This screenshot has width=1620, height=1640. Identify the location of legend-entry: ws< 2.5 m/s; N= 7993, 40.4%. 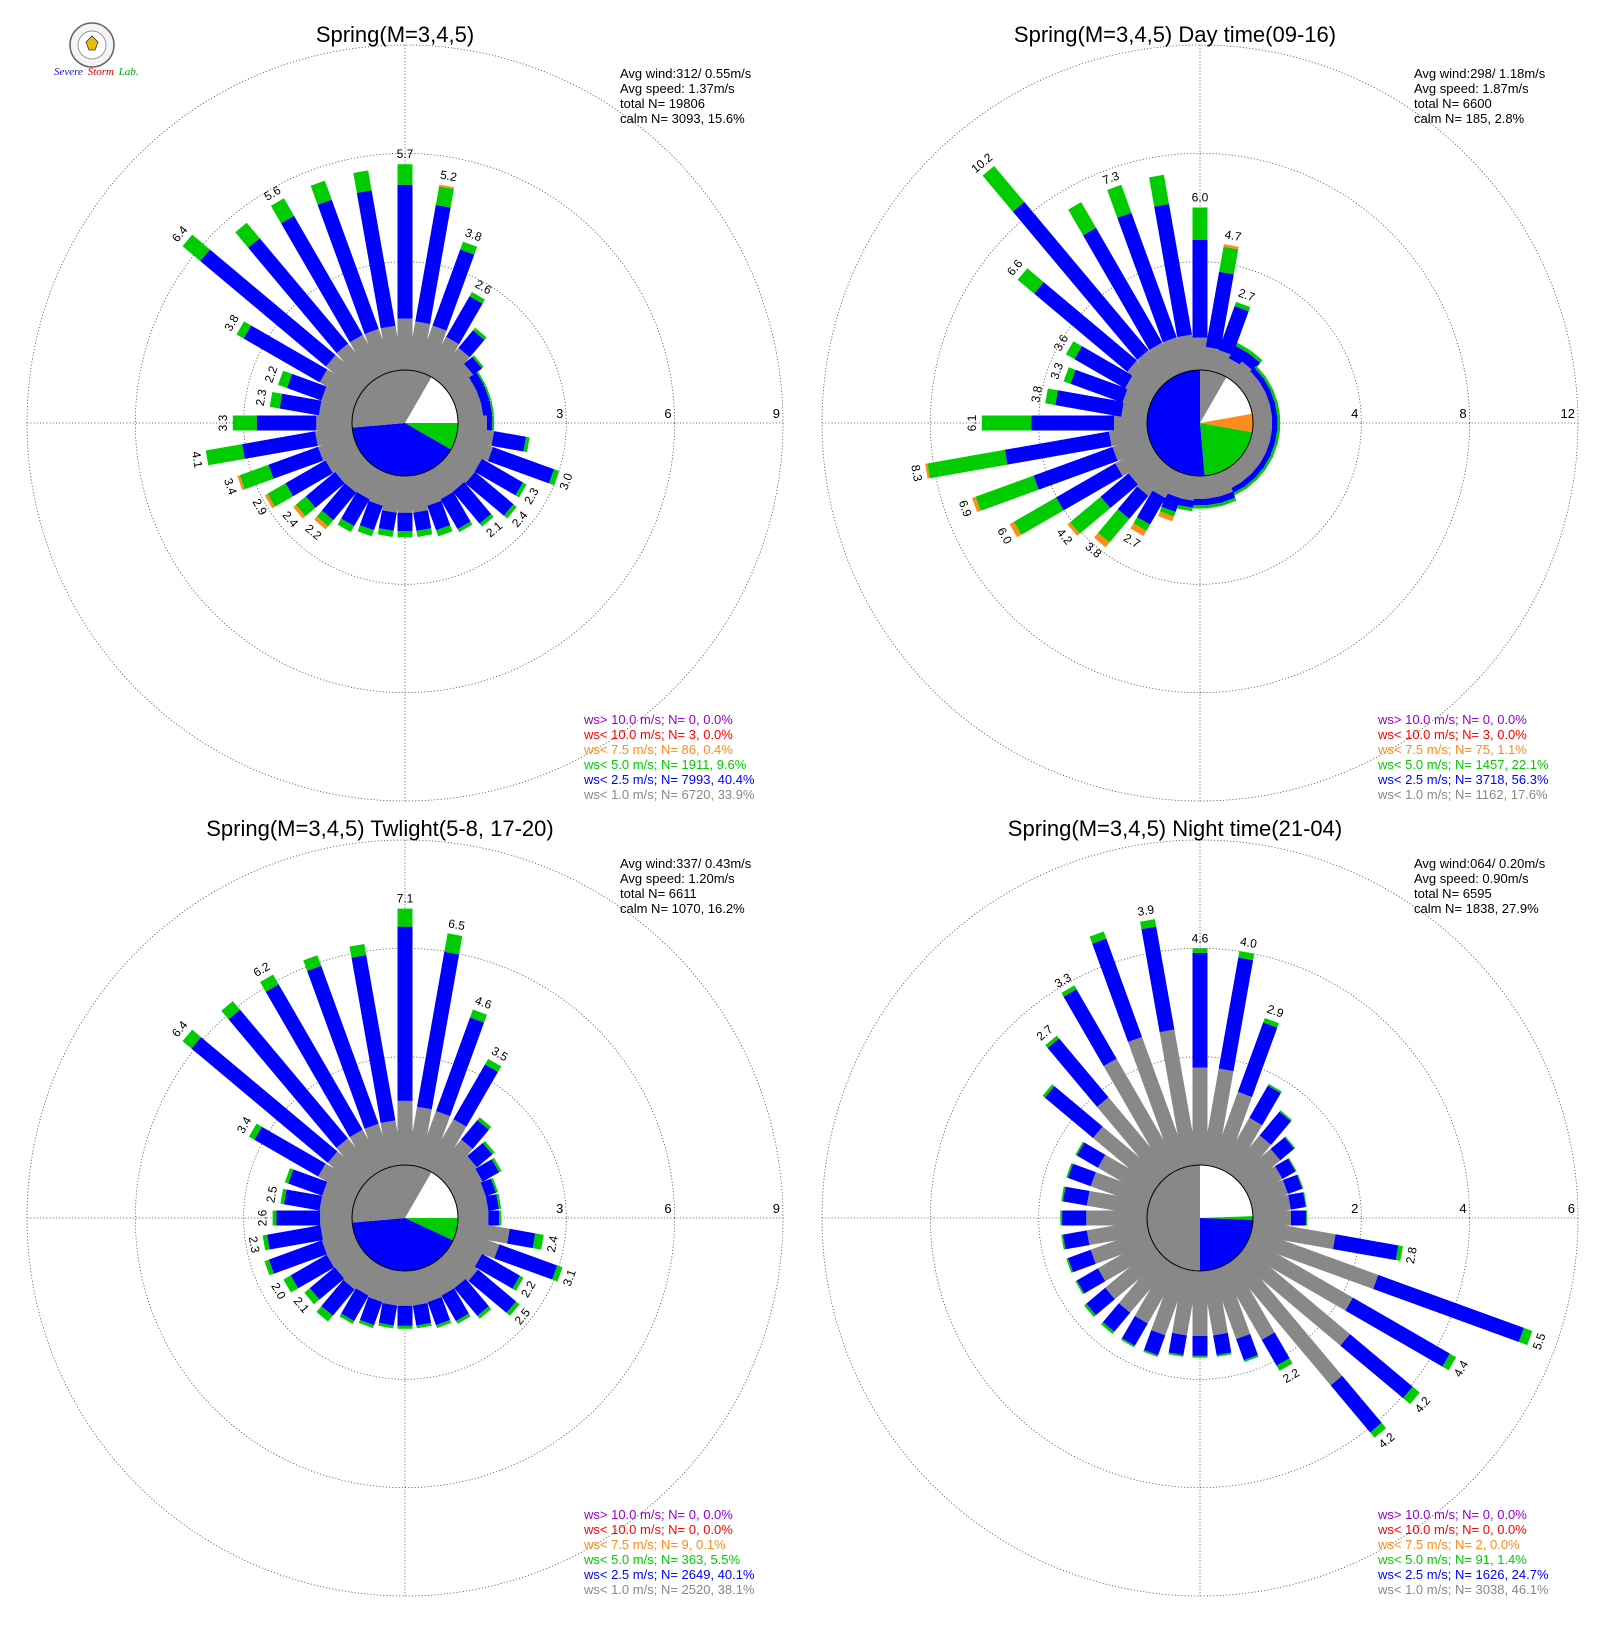
(669, 779).